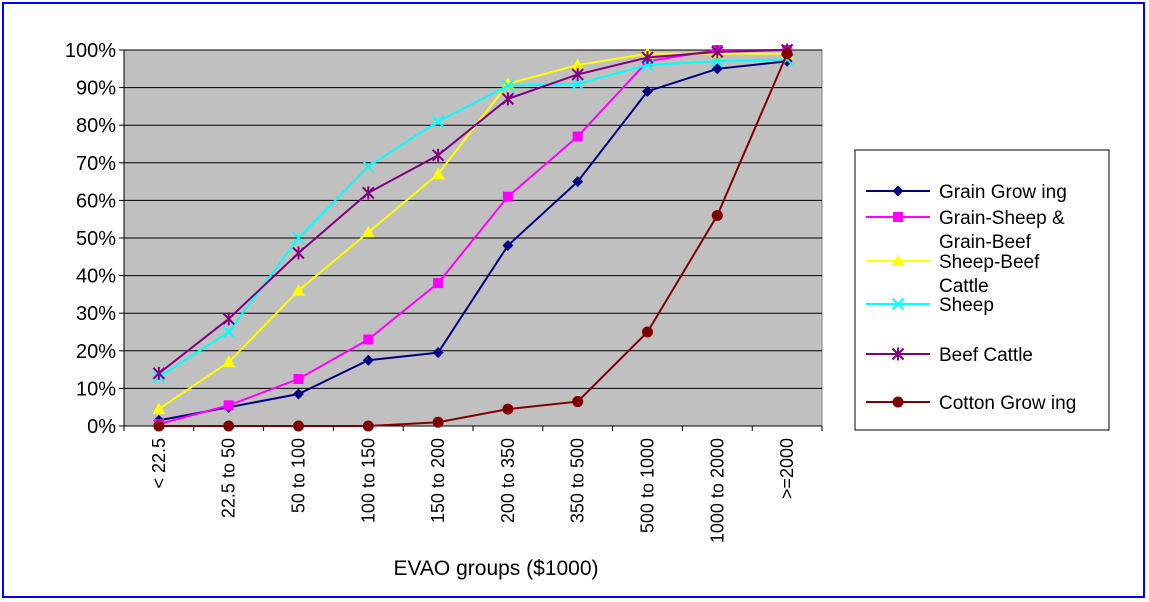 The image size is (1149, 602). I want to click on legend-item: Cotton Grow ing, so click(971, 403).